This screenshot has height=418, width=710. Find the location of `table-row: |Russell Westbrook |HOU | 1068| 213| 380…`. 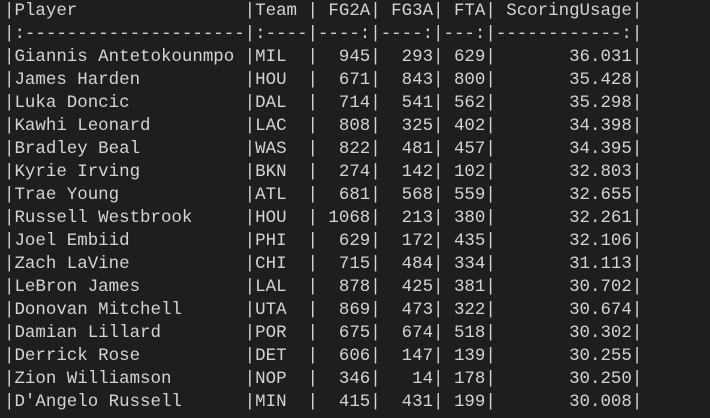

table-row: |Russell Westbrook |HOU | 1068| 213| 380… is located at coordinates (323, 218).